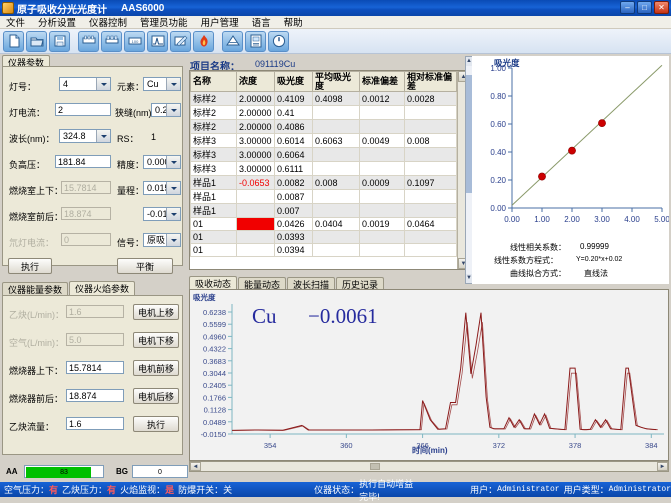  I want to click on motor-down-button: 电机下移, so click(156, 340).